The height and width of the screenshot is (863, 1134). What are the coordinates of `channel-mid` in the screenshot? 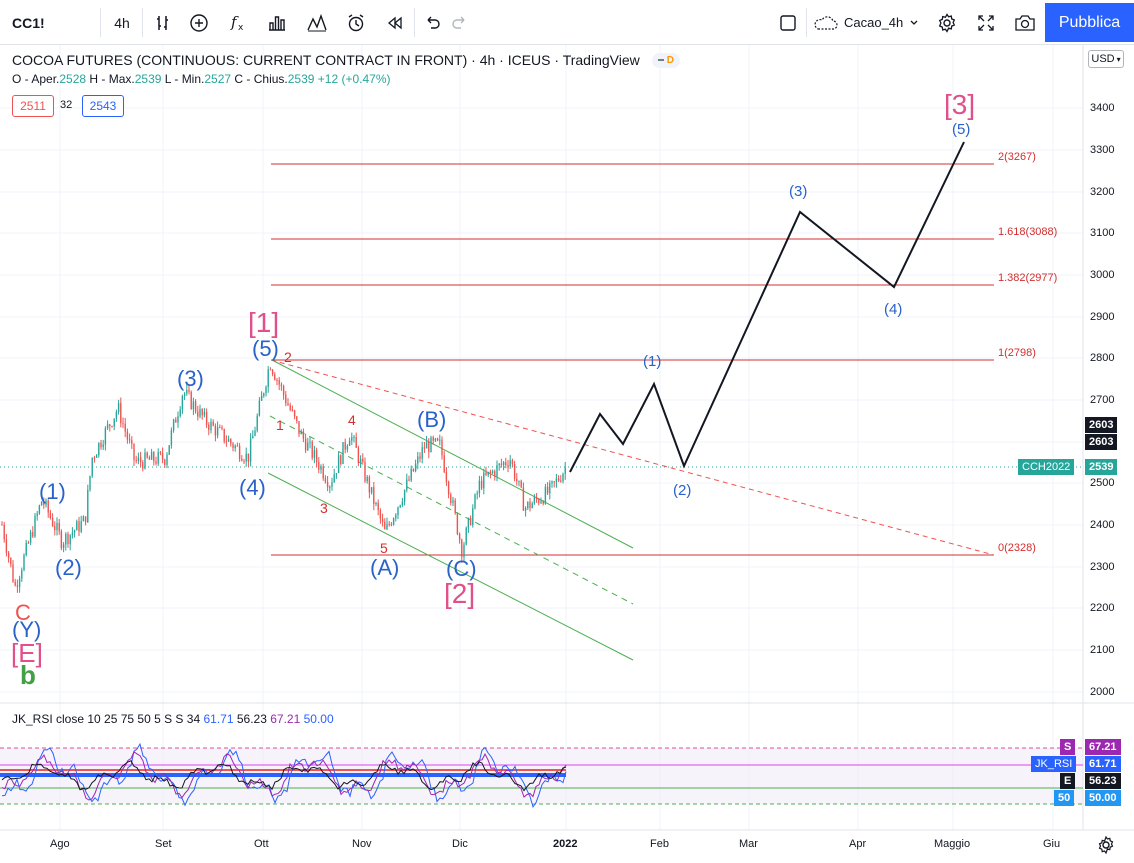 It's located at (451, 510).